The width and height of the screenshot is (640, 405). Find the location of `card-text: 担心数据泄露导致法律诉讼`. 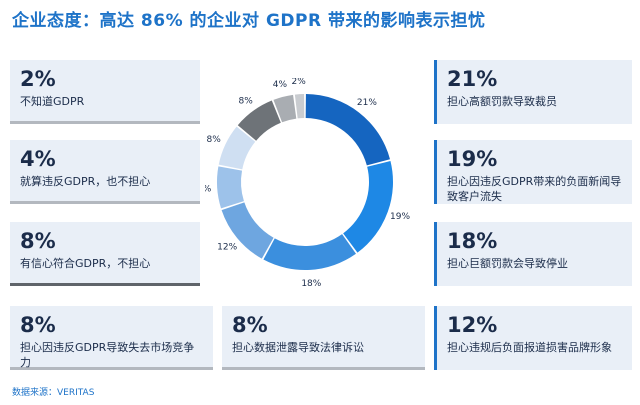

card-text: 担心数据泄露导致法律诉讼 is located at coordinates (298, 347).